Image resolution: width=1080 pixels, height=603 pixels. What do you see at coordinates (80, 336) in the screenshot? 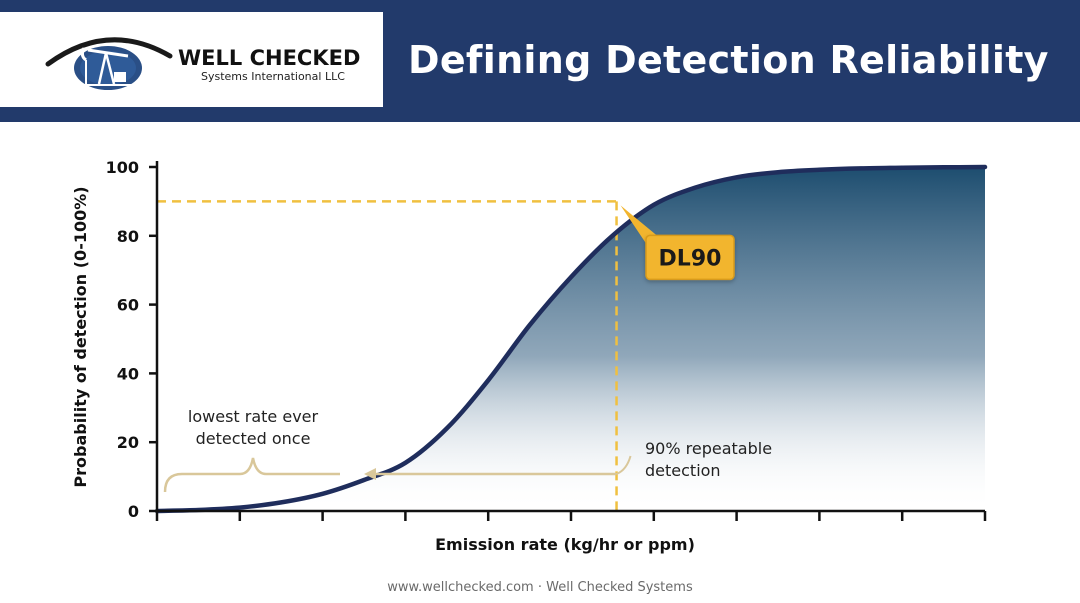
I see `y-axis-label: Probability of detection (0-100%)` at bounding box center [80, 336].